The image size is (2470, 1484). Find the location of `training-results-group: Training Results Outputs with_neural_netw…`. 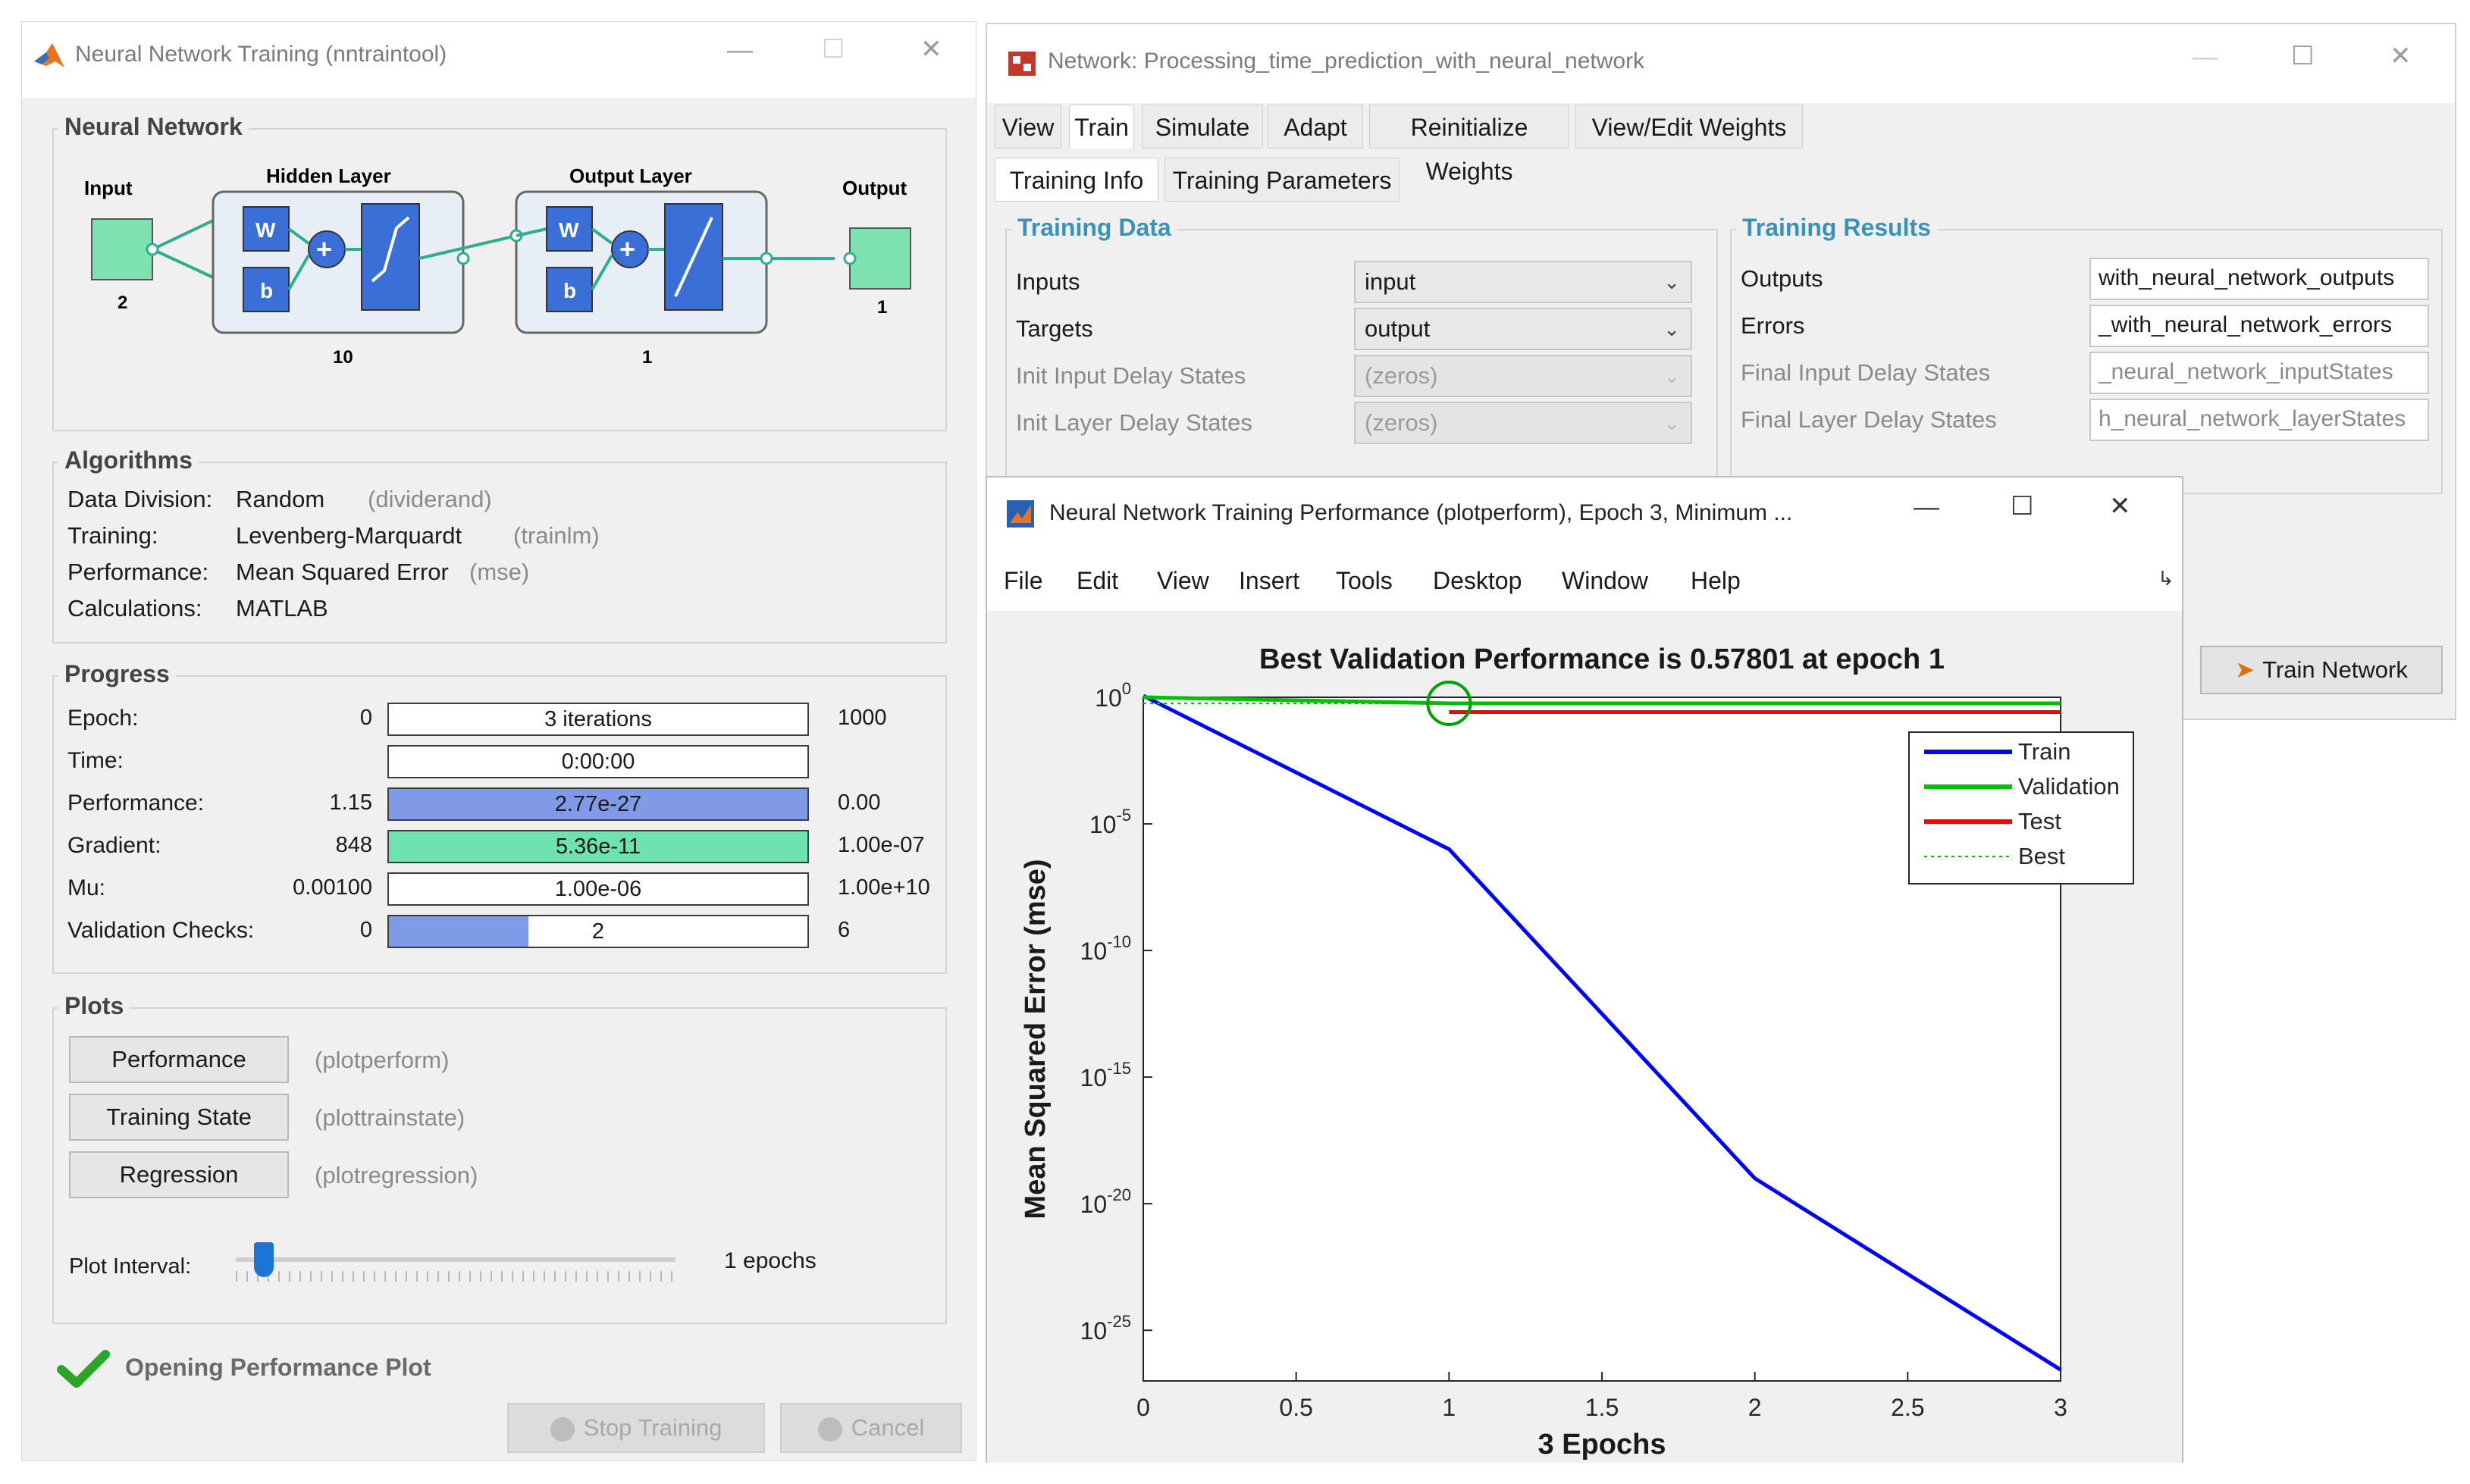

training-results-group: Training Results Outputs with_neural_netw… is located at coordinates (2086, 354).